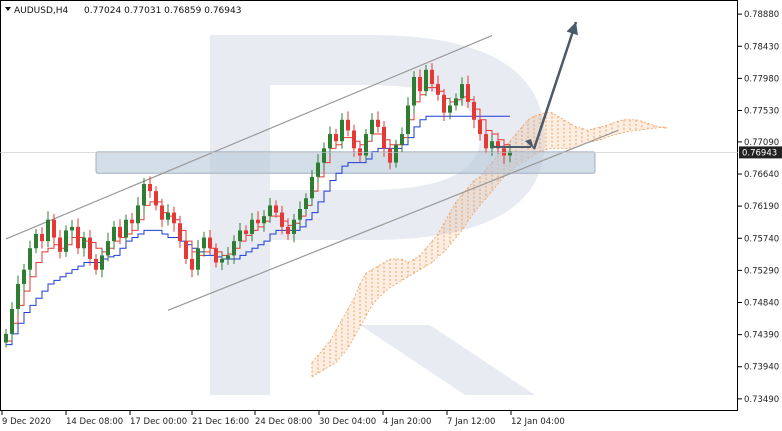 The image size is (782, 431). What do you see at coordinates (41, 11) in the screenshot?
I see `symbol-label: AUDUSD,H4` at bounding box center [41, 11].